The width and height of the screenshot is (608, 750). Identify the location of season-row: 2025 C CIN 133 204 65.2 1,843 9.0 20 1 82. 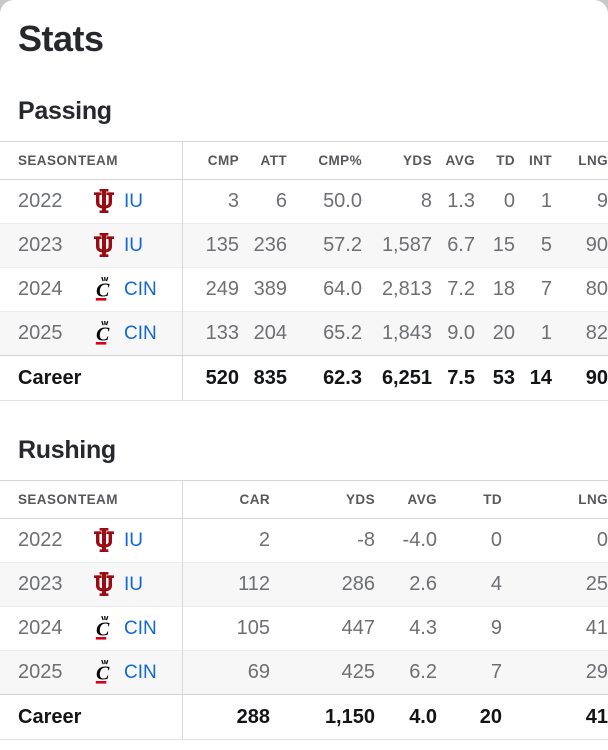
(304, 333).